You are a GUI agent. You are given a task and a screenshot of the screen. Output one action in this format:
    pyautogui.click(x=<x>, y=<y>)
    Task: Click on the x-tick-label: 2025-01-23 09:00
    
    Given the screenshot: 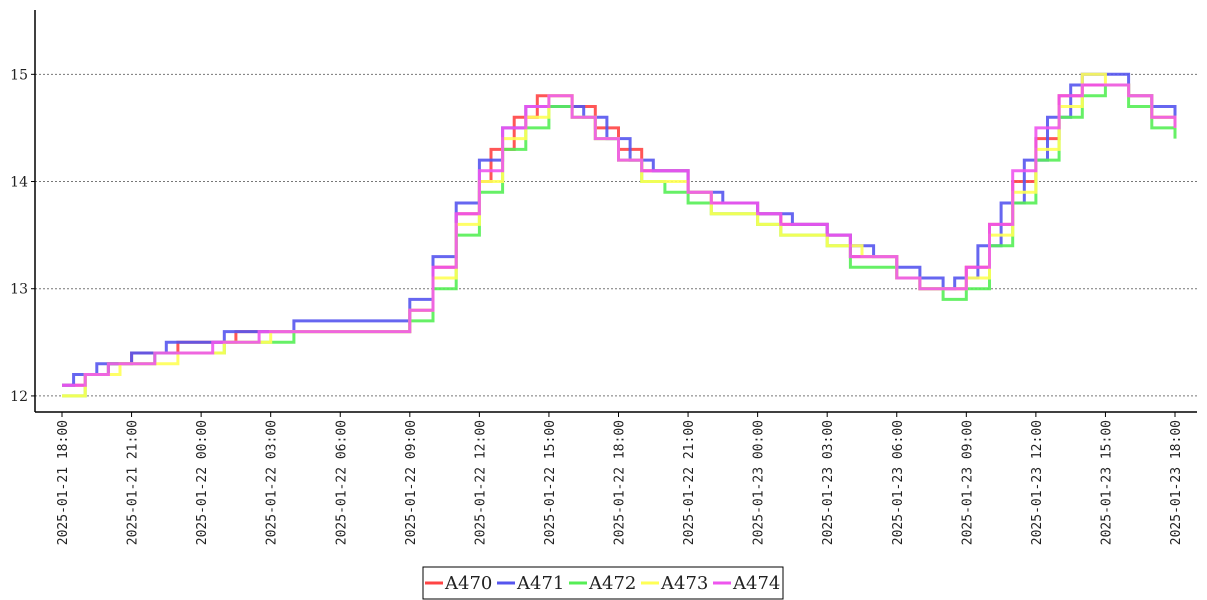 What is the action you would take?
    pyautogui.click(x=967, y=482)
    